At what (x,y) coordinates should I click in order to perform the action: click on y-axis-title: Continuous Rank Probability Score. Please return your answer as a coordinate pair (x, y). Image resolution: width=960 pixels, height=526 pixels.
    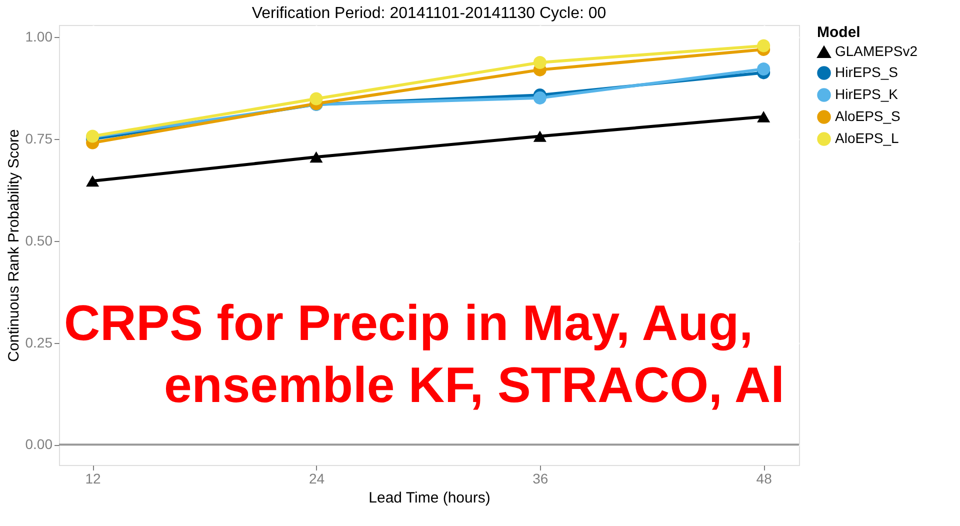
    Looking at the image, I should click on (13, 245).